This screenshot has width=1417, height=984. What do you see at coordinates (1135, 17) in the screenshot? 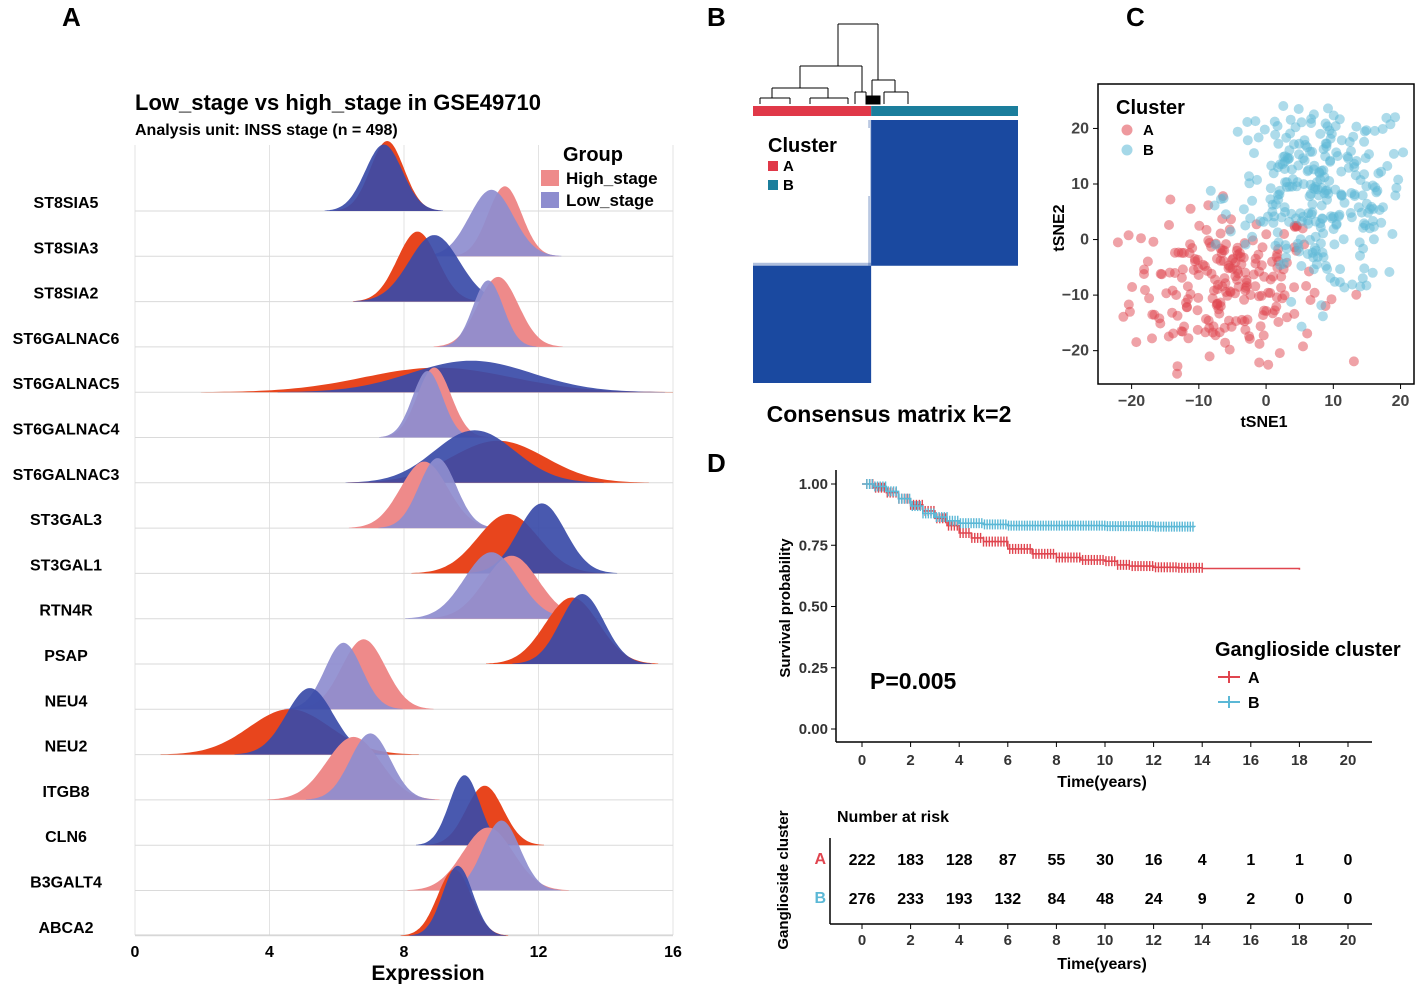
I see `panel-c-letter: C` at bounding box center [1135, 17].